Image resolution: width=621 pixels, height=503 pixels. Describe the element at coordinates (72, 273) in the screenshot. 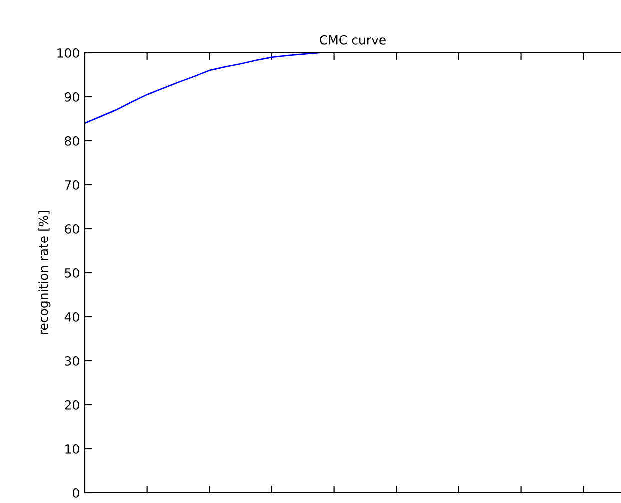

I see `y-tick-label: 50` at that location.